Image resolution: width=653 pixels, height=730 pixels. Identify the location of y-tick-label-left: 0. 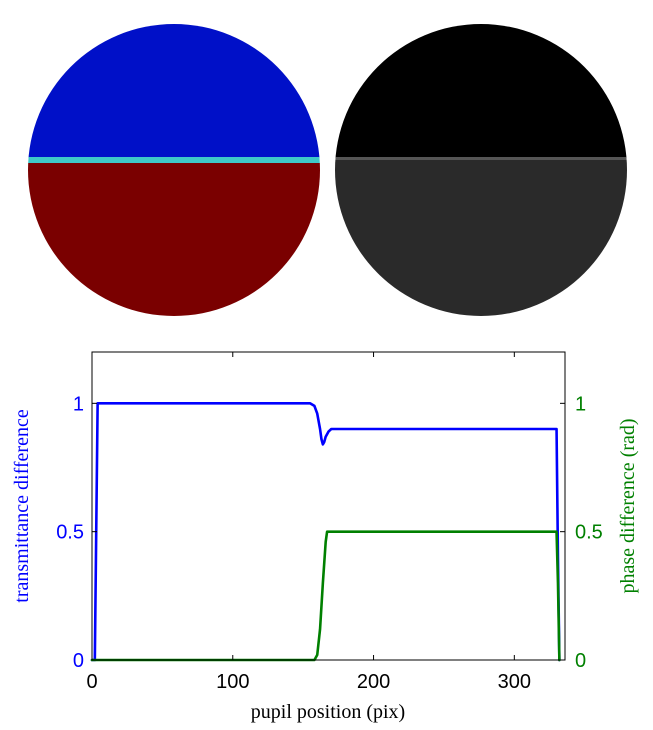
(78, 661).